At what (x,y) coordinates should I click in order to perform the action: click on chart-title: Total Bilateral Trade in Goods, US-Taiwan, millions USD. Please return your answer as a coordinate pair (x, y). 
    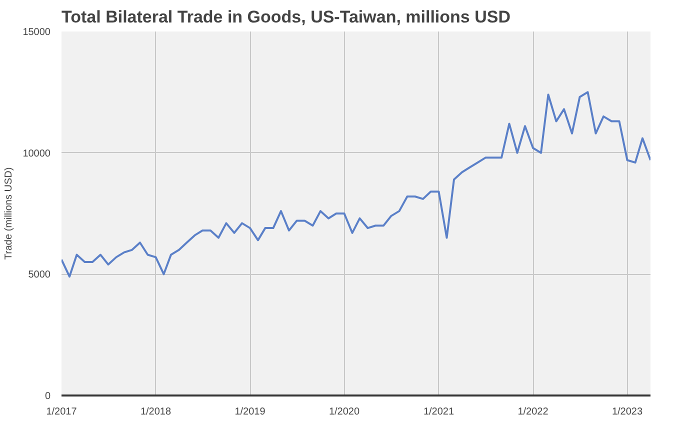
    Looking at the image, I should click on (286, 17).